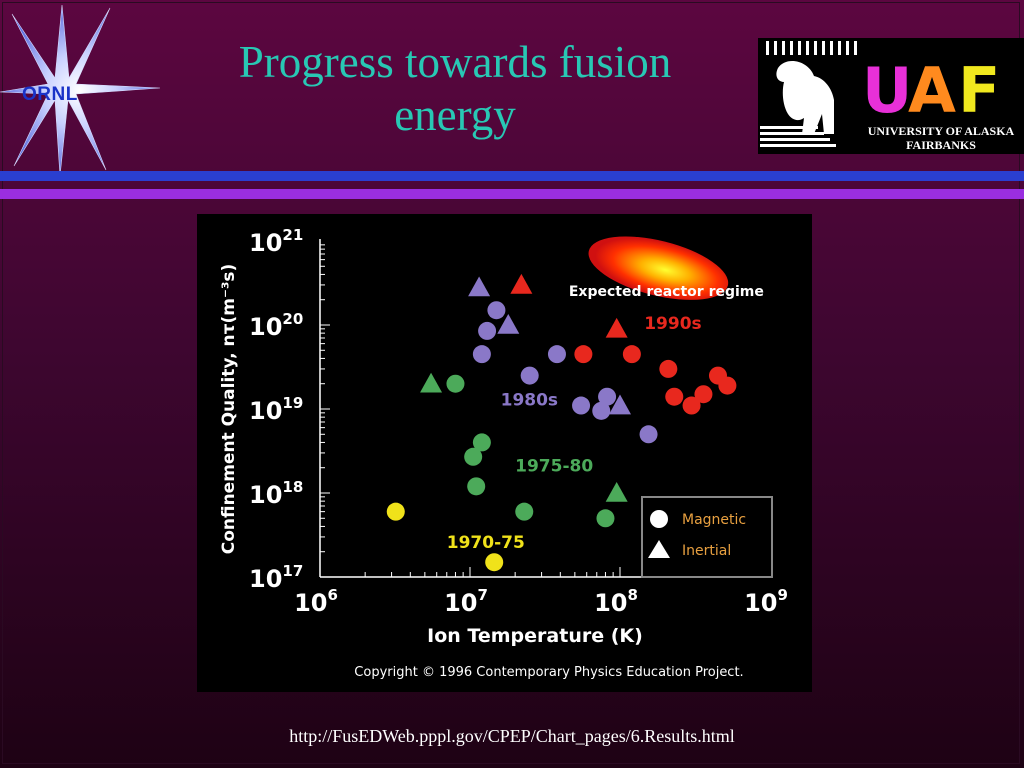  I want to click on reactor-regime-label: Expected reactor regime, so click(666, 292).